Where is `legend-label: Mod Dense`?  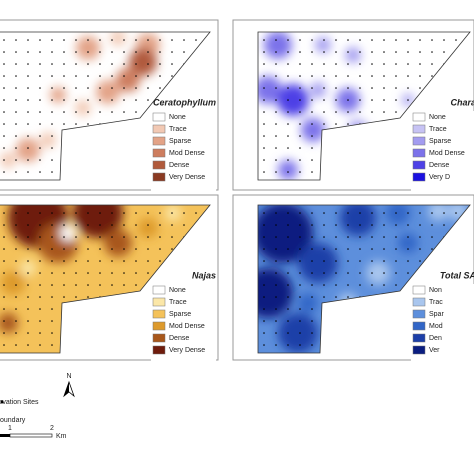 legend-label: Mod Dense is located at coordinates (187, 326).